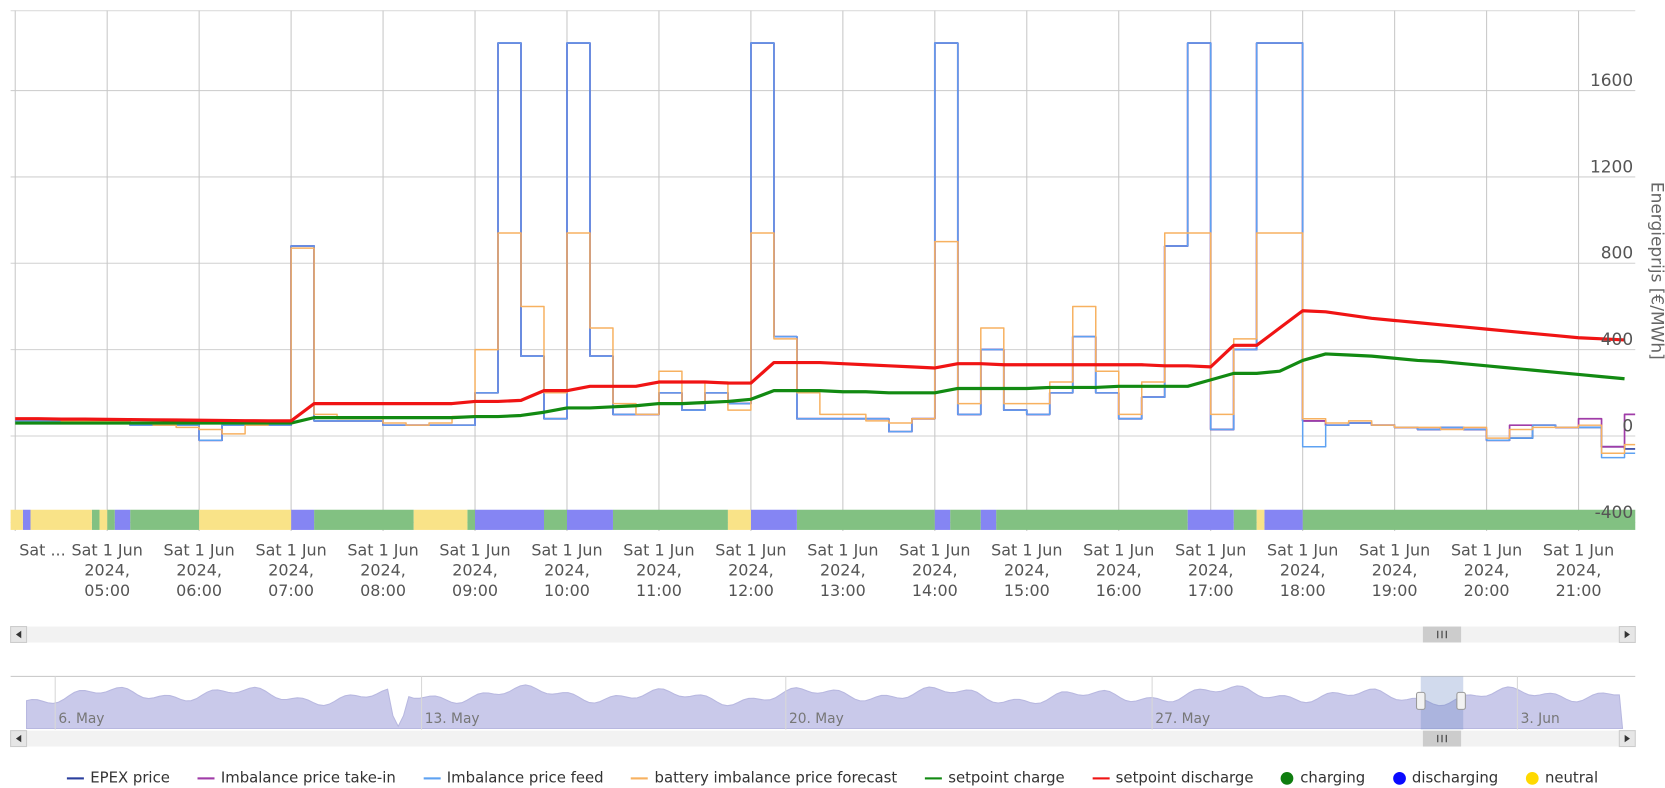  What do you see at coordinates (1455, 778) in the screenshot?
I see `legend-label: discharging` at bounding box center [1455, 778].